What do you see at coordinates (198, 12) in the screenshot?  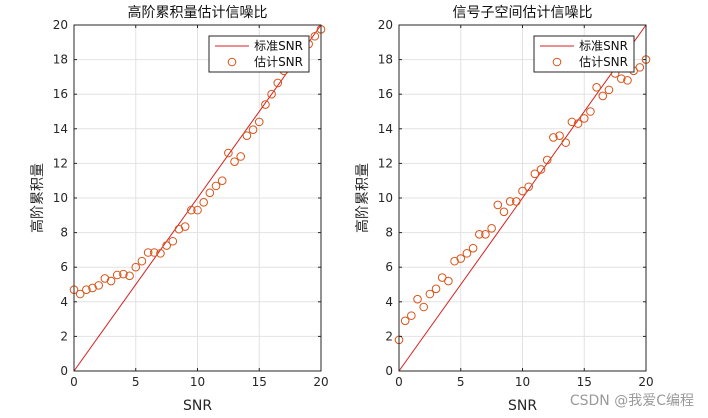 I see `chart-title: 高阶累积量估计信噪比` at bounding box center [198, 12].